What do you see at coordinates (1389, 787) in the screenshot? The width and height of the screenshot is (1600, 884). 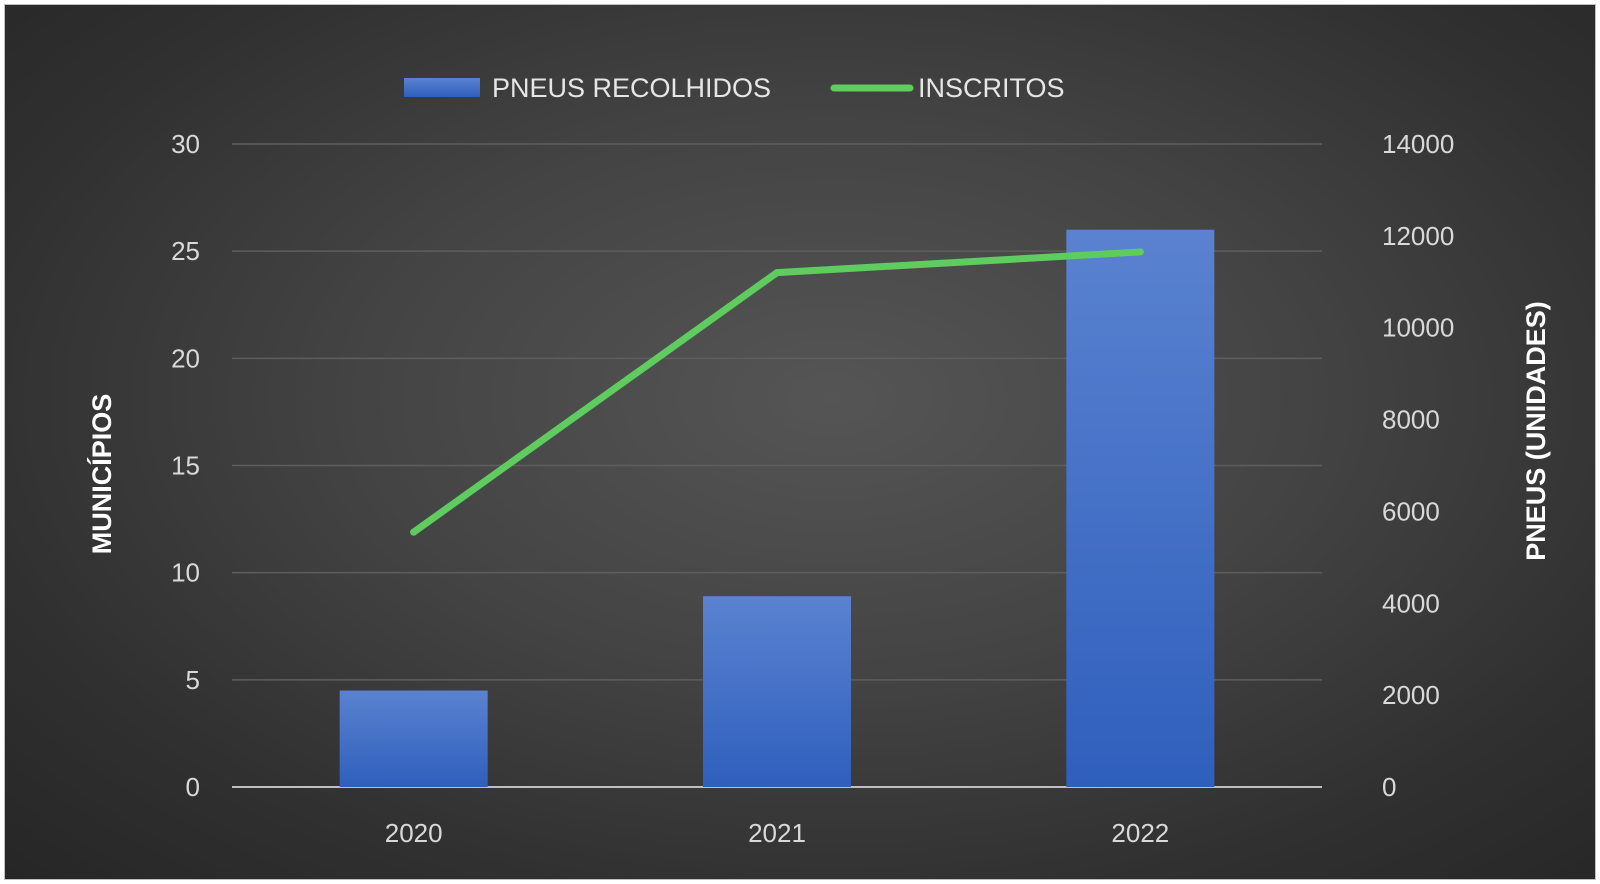 I see `y-right-tick-label: 0` at bounding box center [1389, 787].